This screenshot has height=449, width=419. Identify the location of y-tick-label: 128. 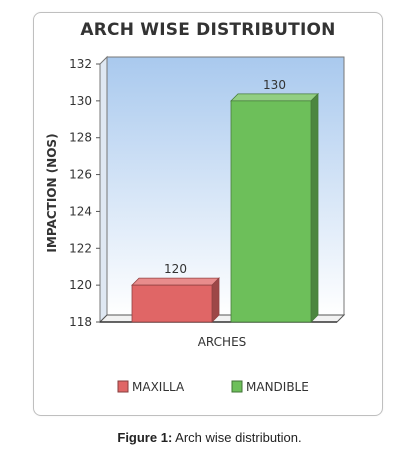
(80, 138).